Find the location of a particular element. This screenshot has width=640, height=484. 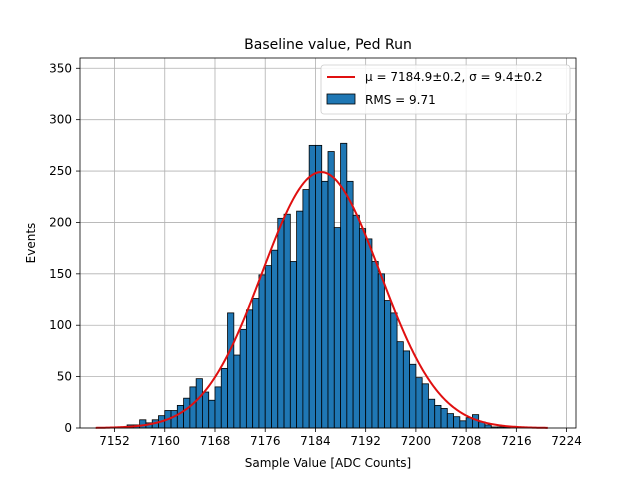

y-tick-label: 0 is located at coordinates (68, 428).